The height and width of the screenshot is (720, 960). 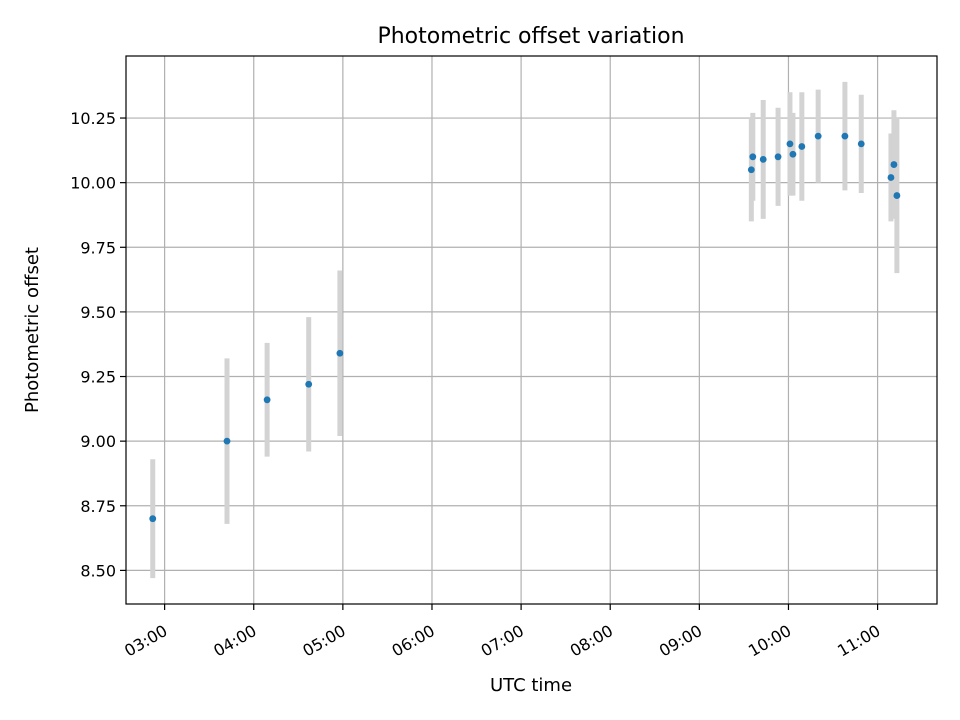 What do you see at coordinates (98, 506) in the screenshot?
I see `y-tick-label: 8.75` at bounding box center [98, 506].